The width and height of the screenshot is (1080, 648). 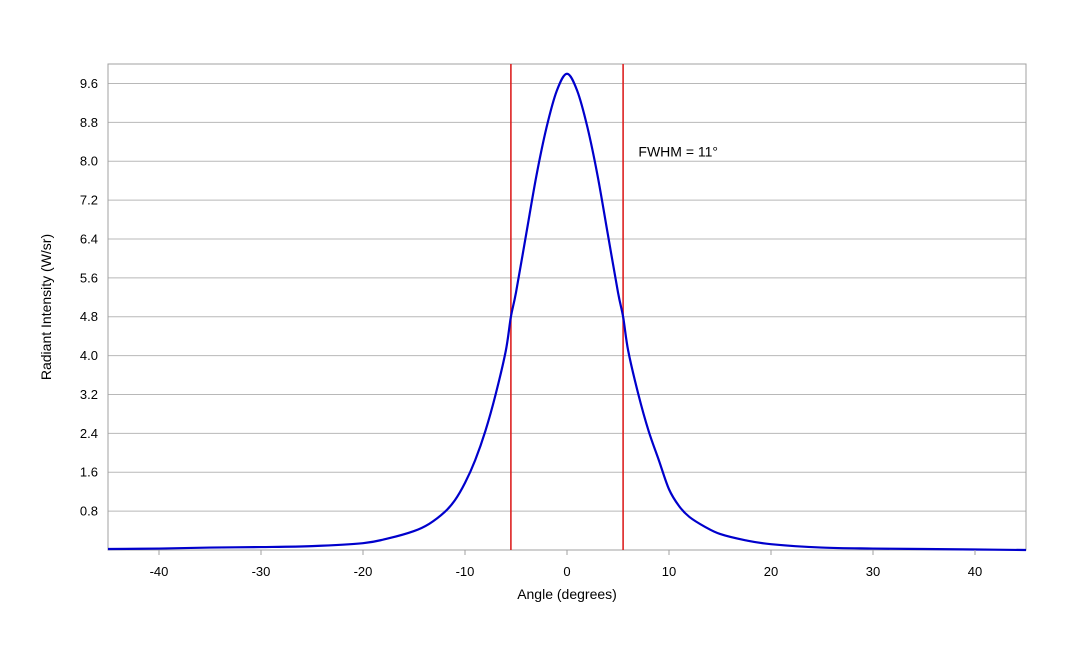 I want to click on x-tick-label: -40, so click(x=159, y=571).